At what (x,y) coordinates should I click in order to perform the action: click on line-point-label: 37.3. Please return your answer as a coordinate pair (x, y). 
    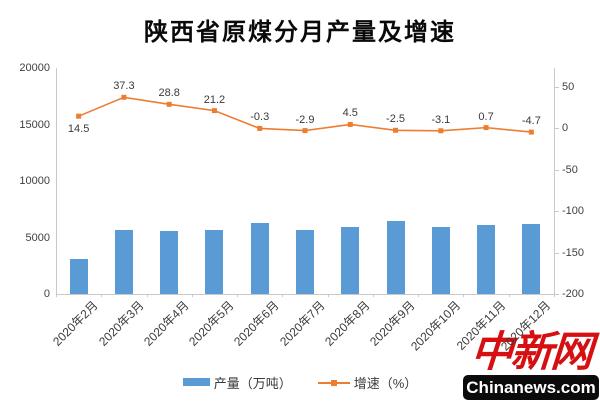
    Looking at the image, I should click on (124, 86).